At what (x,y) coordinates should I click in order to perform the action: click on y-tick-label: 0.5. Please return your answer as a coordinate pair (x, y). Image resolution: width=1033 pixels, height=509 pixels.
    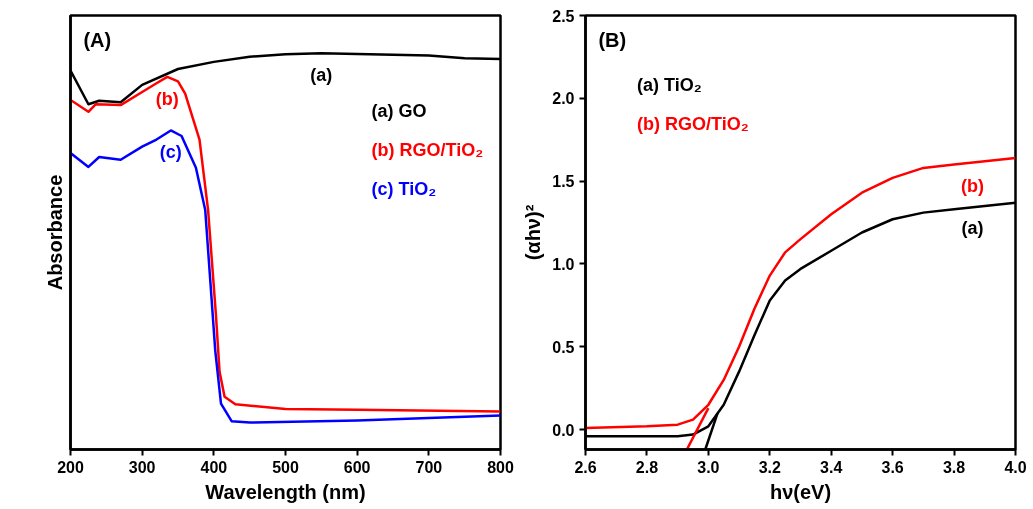
    Looking at the image, I should click on (563, 347).